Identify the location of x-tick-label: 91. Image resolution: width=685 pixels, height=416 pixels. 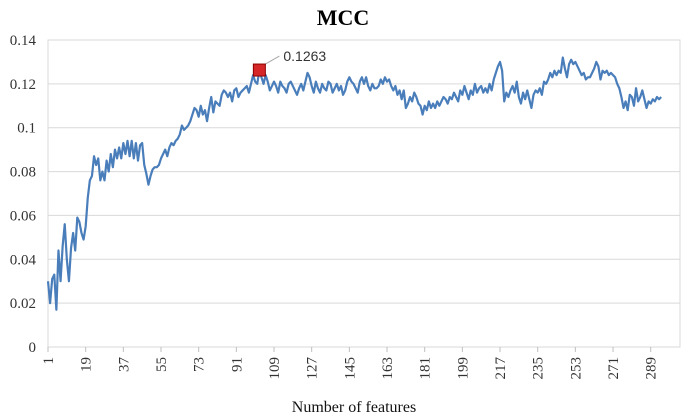
(237, 364).